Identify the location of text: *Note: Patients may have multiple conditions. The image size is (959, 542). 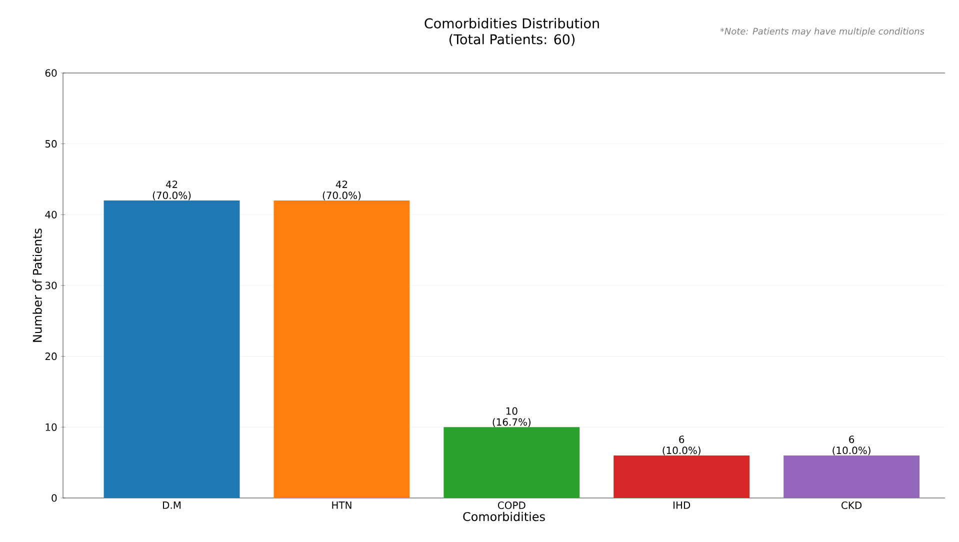
(822, 32).